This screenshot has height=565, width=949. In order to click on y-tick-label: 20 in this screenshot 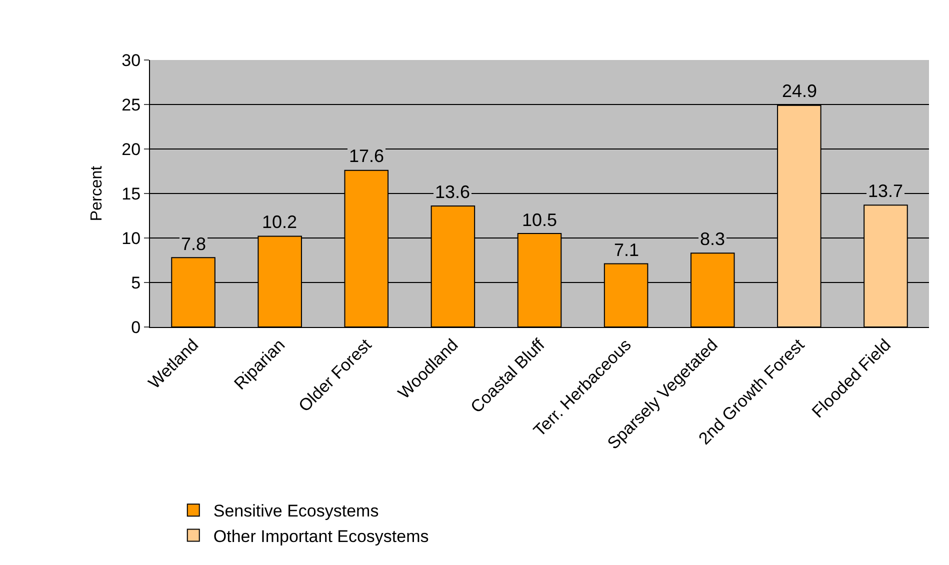, I will do `click(131, 149)`.